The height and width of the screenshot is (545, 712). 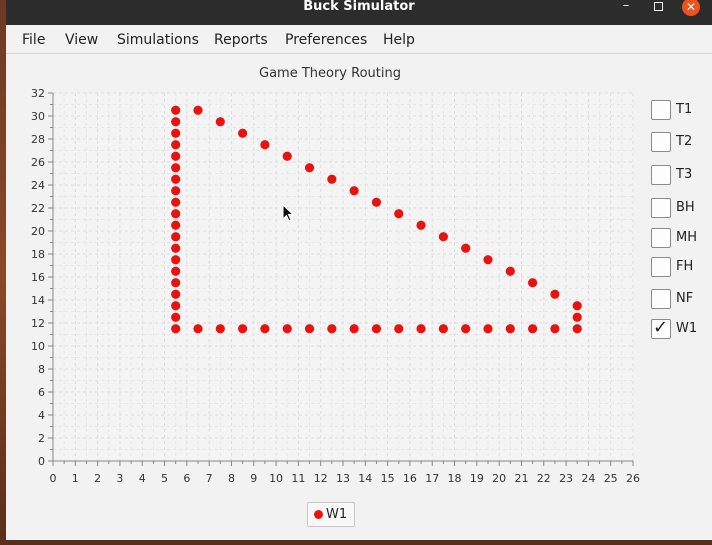 What do you see at coordinates (41, 461) in the screenshot?
I see `y-tick-label: 0` at bounding box center [41, 461].